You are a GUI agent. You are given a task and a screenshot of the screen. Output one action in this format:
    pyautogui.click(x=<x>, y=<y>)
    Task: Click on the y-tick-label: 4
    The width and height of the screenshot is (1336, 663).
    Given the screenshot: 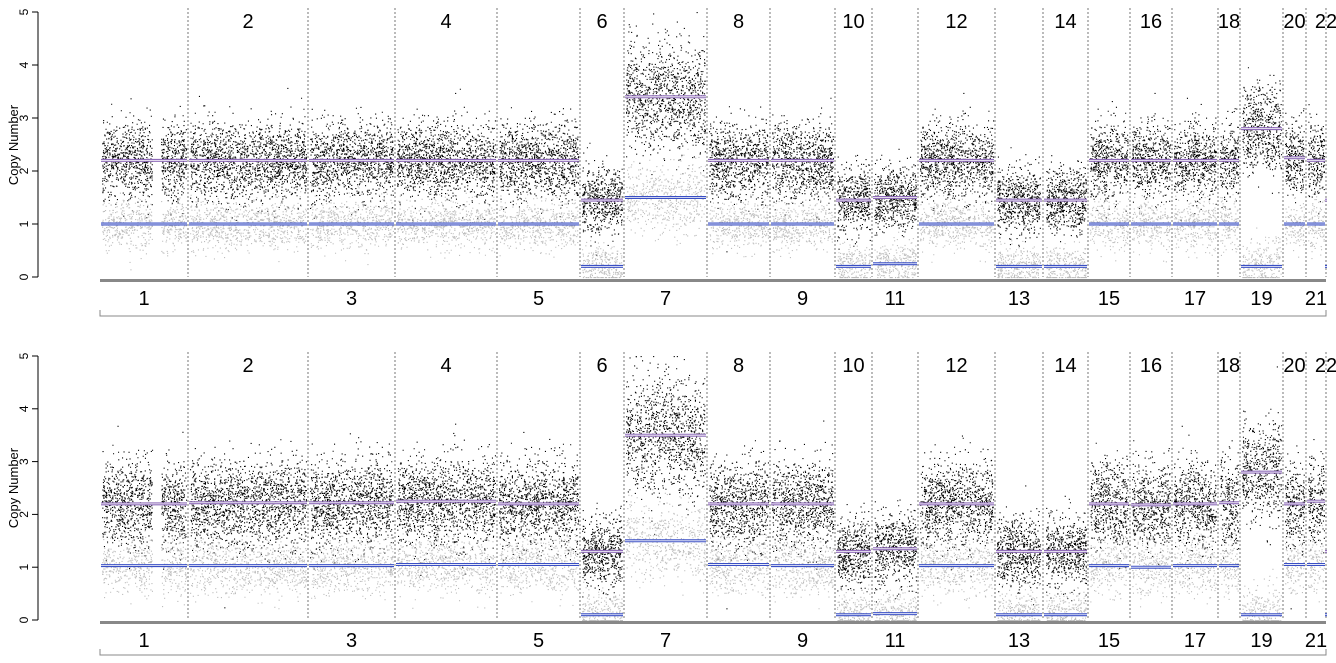 What is the action you would take?
    pyautogui.click(x=24, y=408)
    